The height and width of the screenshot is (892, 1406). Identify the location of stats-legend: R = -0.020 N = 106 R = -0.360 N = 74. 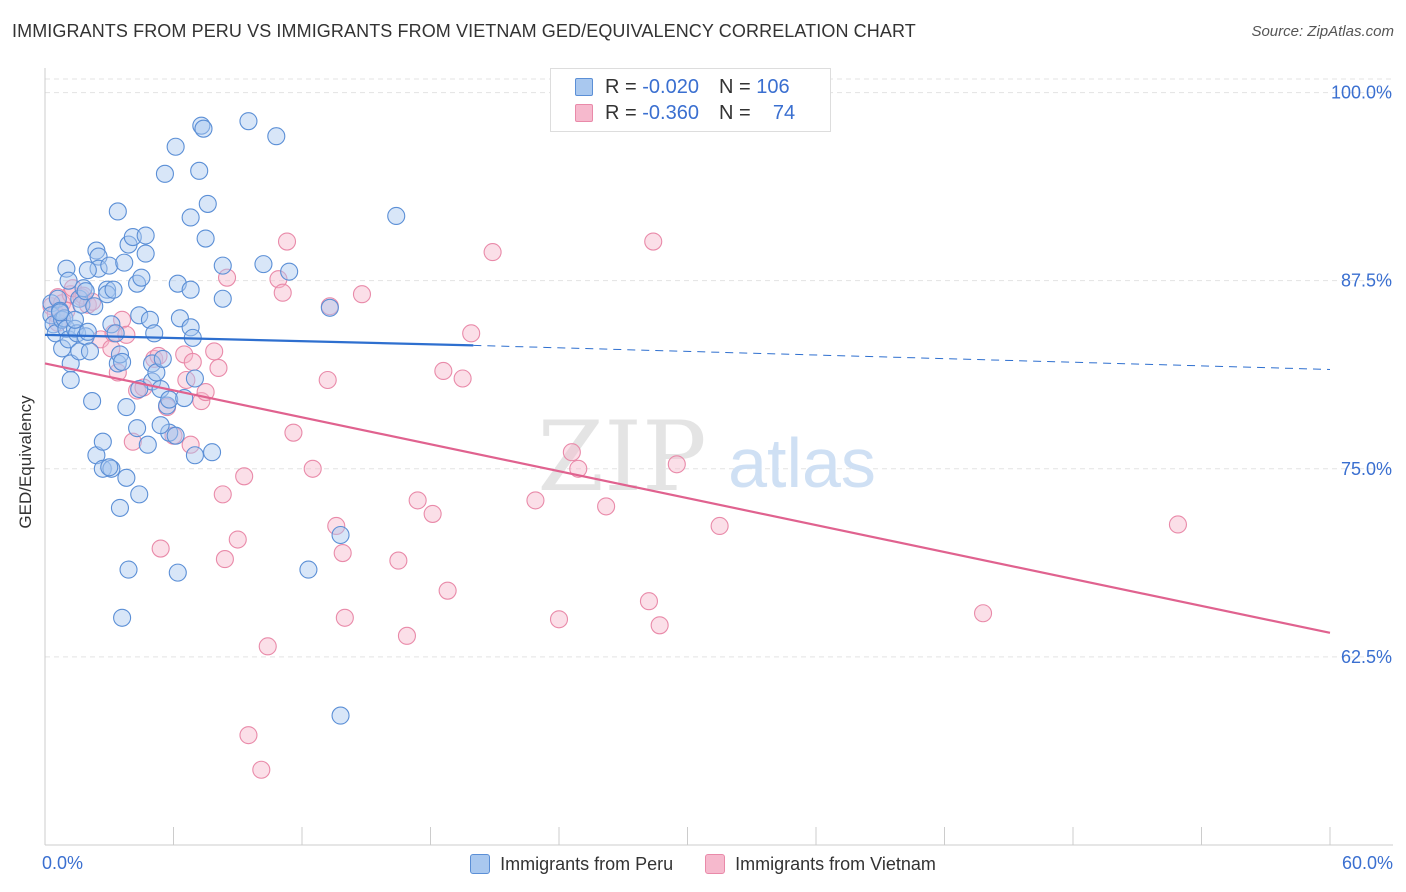
(690, 100).